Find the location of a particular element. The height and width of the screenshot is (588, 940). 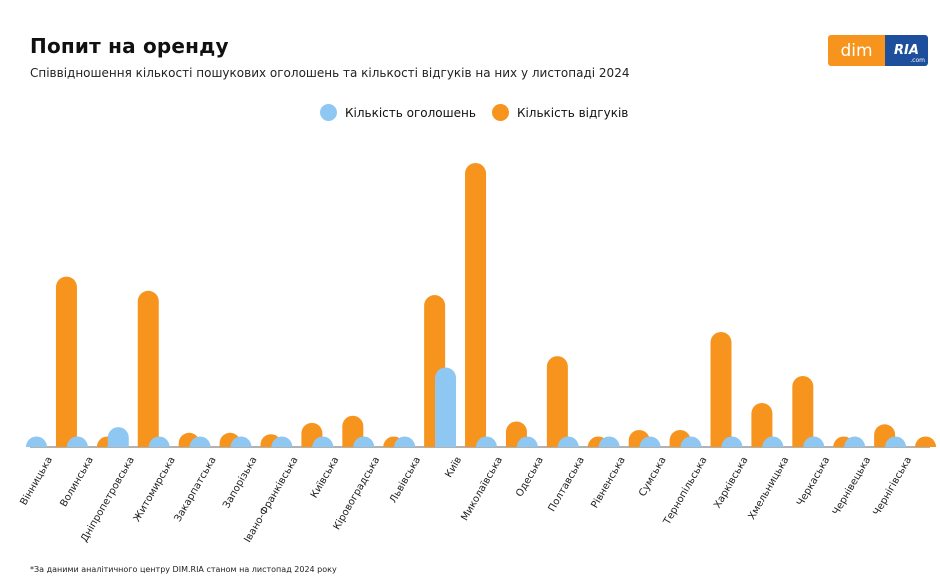

x-tick-label: Волинська is located at coordinates (77, 482).